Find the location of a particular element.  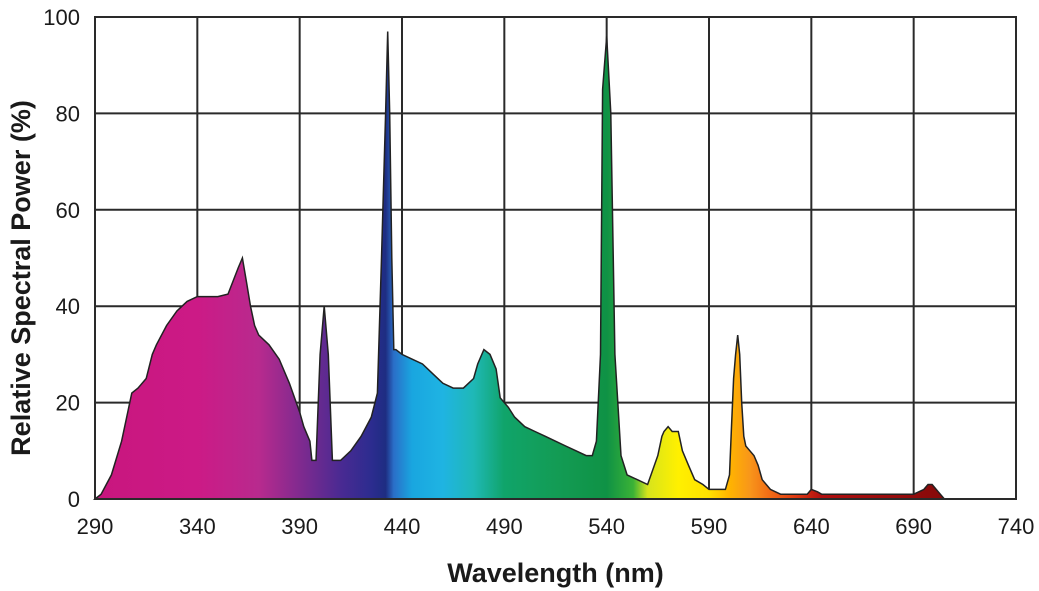

x-tick-label: 490 is located at coordinates (504, 526).